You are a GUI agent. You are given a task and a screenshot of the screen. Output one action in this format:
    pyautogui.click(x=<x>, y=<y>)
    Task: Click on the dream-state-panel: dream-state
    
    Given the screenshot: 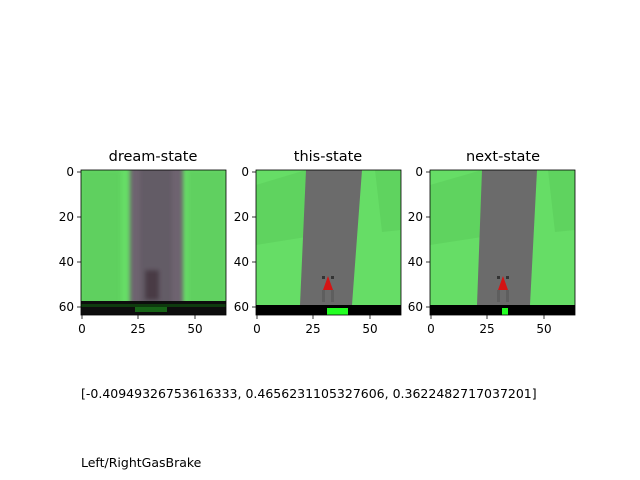 What is the action you would take?
    pyautogui.click(x=153, y=232)
    